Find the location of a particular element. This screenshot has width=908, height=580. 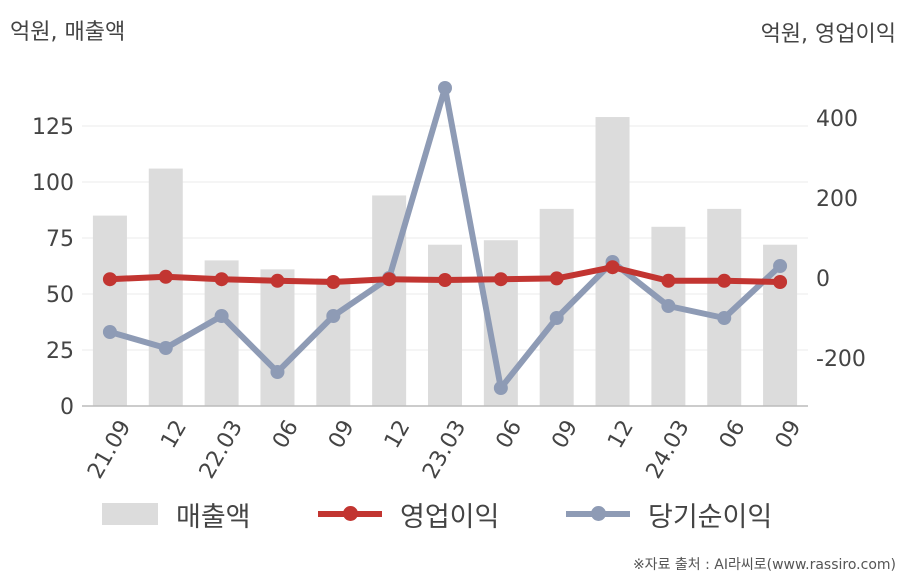

right-axis-unit: 억원, 영업이익 is located at coordinates (828, 34).